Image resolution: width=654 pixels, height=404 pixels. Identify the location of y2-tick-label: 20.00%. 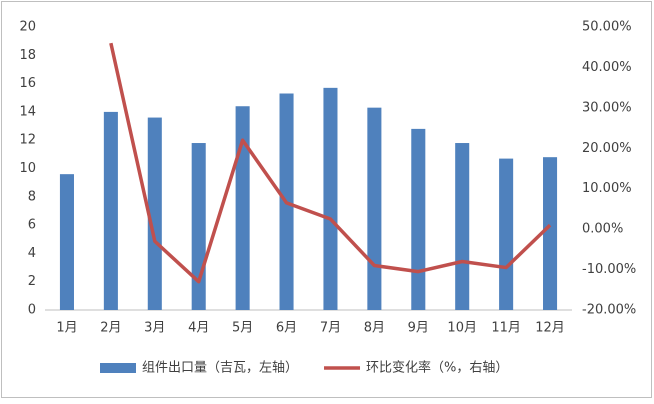
(607, 148).